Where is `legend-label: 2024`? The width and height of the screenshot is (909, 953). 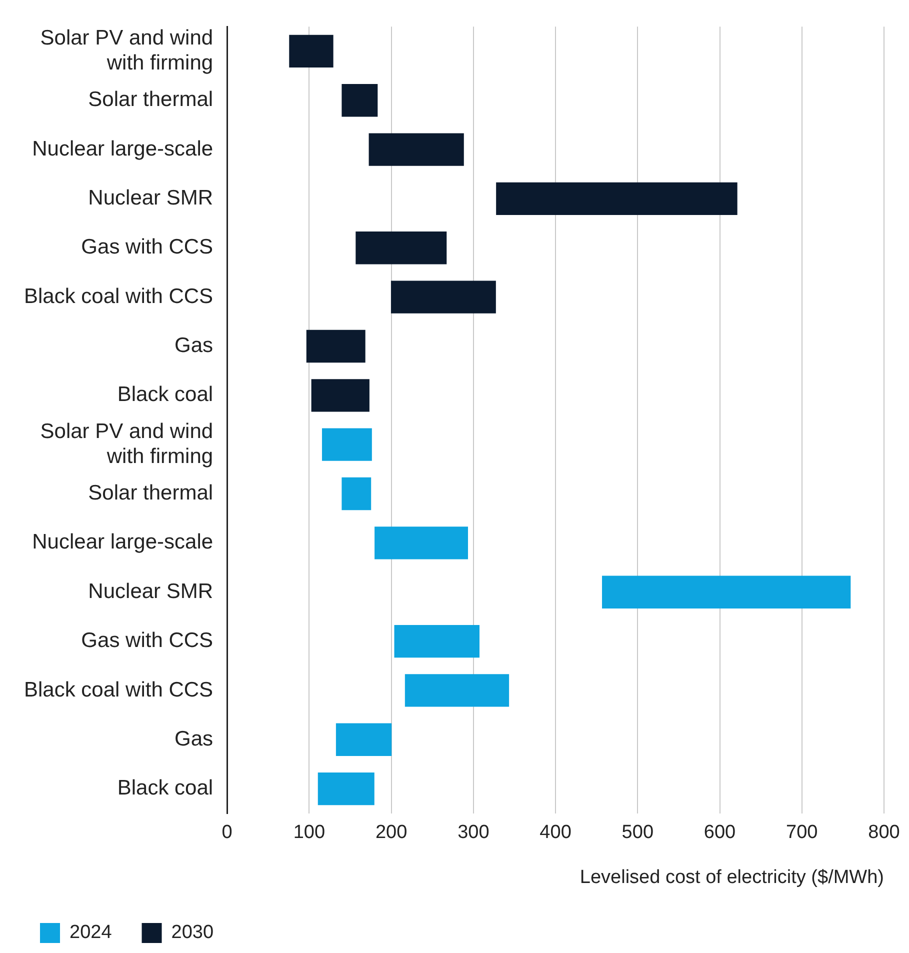
legend-label: 2024 is located at coordinates (91, 933).